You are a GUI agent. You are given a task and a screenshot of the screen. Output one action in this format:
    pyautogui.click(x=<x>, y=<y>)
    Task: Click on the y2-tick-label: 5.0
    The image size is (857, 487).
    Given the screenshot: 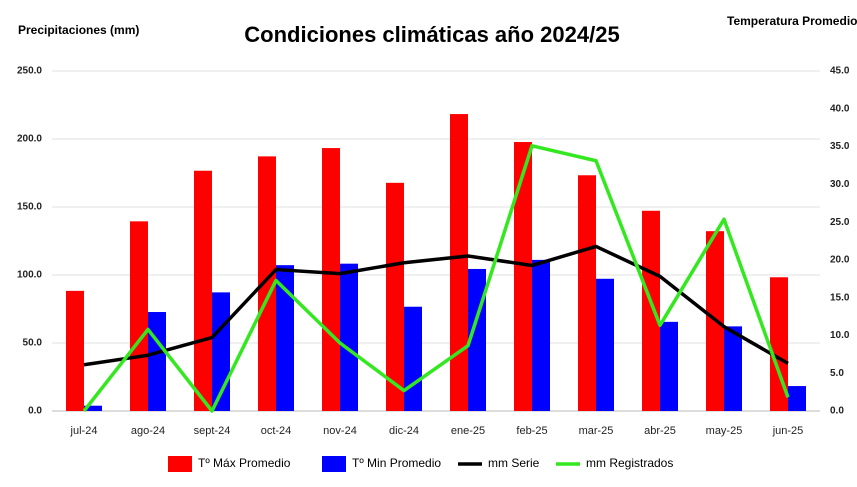 What is the action you would take?
    pyautogui.click(x=837, y=373)
    